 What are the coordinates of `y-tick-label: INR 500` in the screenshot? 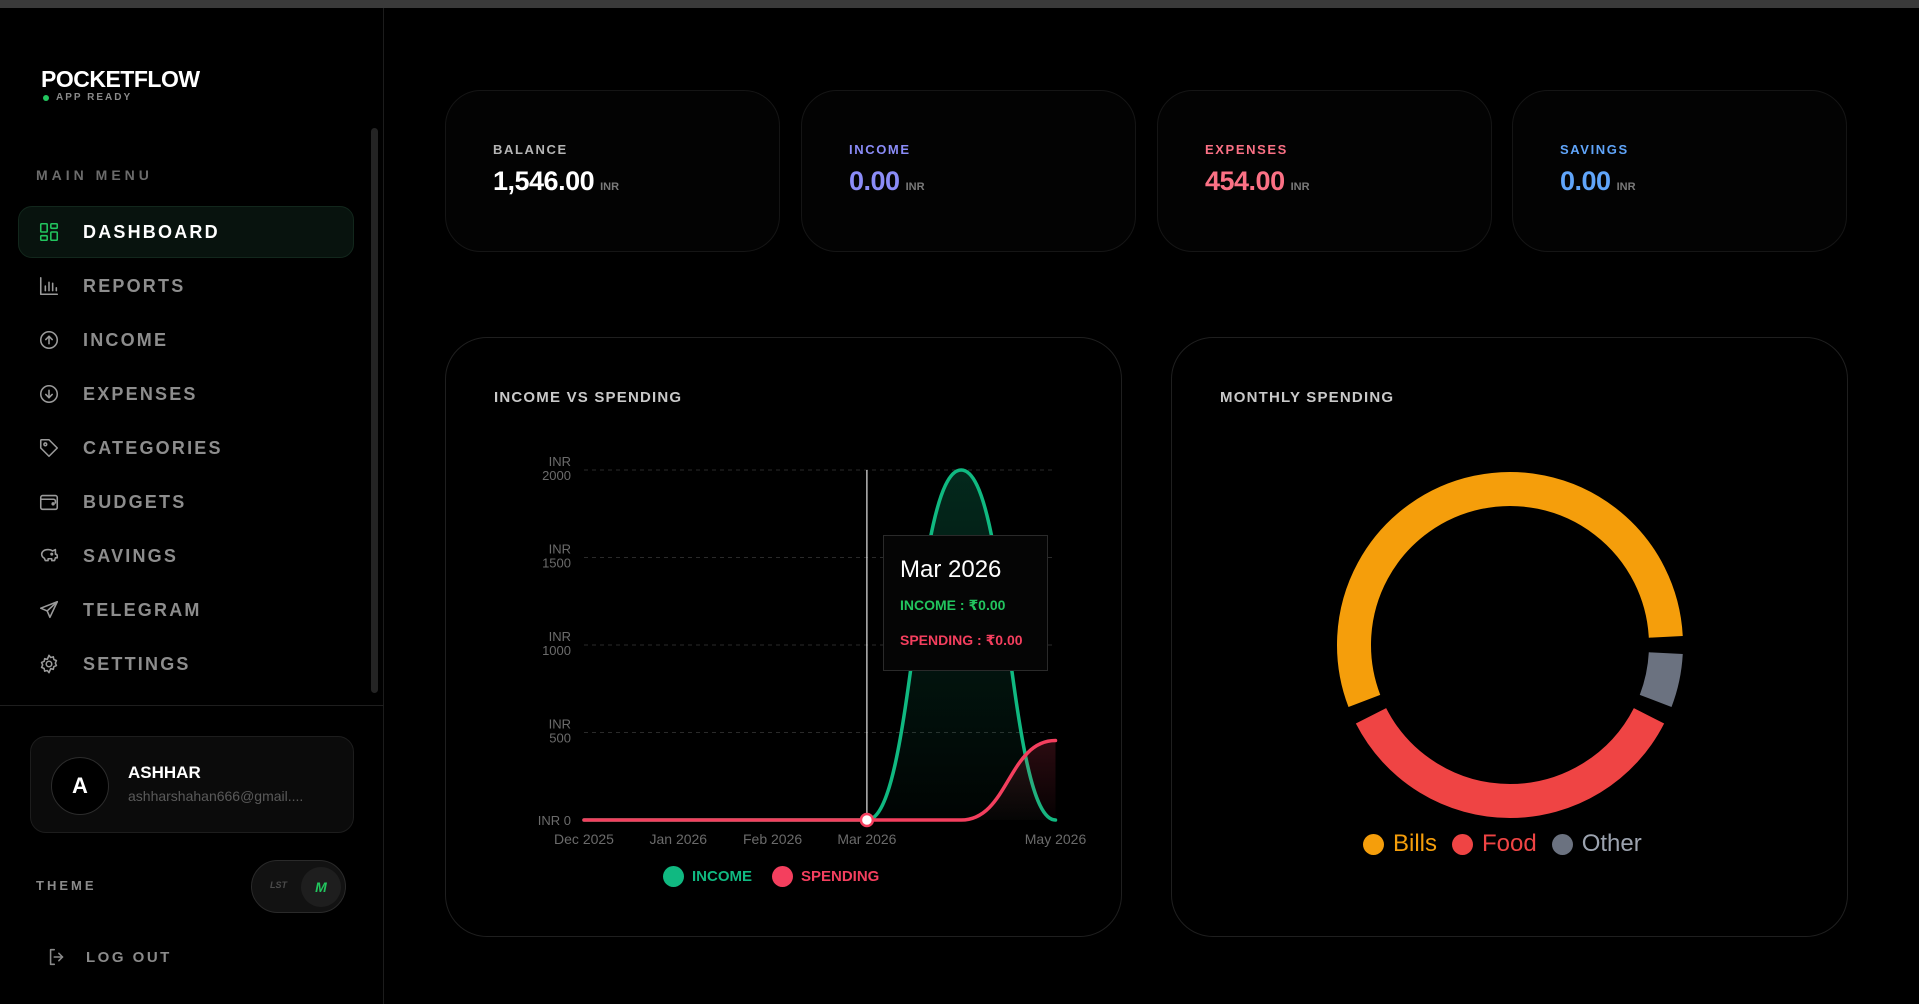 It's located at (560, 731).